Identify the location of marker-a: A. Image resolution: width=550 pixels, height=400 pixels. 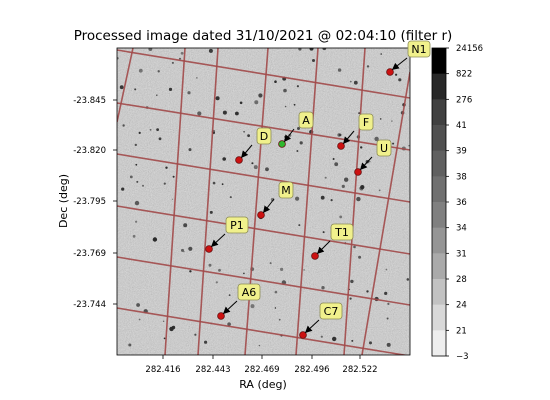
(296, 129).